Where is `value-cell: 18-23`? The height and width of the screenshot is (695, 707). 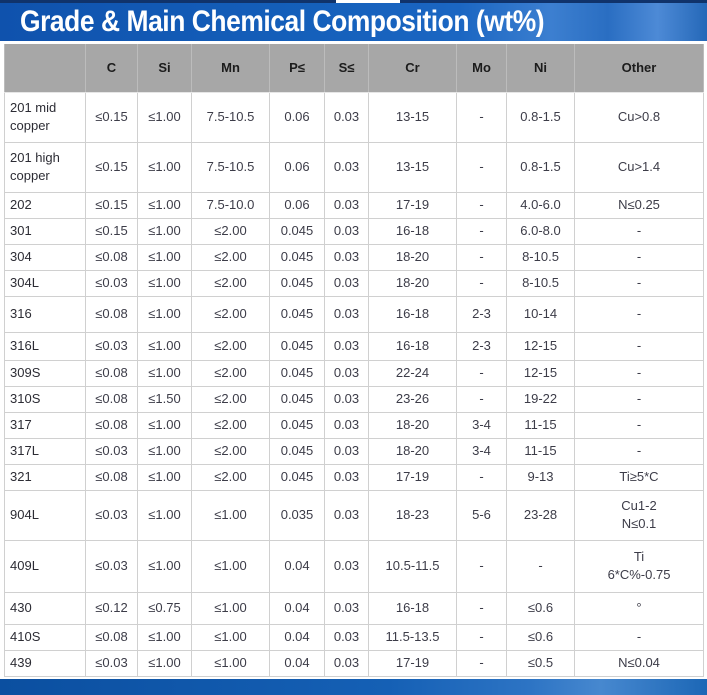 value-cell: 18-23 is located at coordinates (412, 515).